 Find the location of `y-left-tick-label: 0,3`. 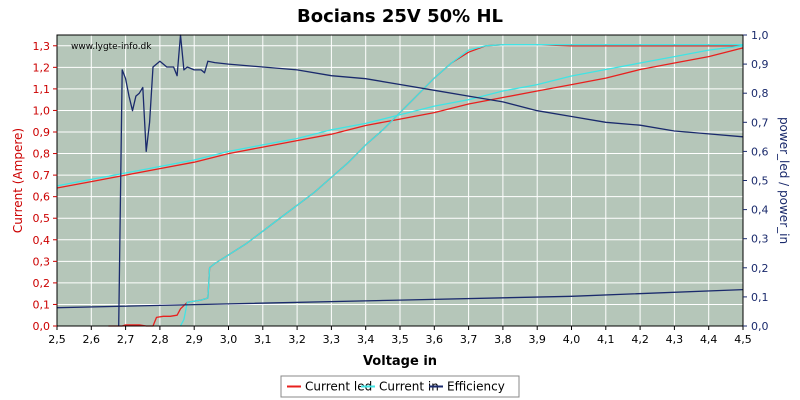

y-left-tick-label: 0,3 is located at coordinates (42, 261).